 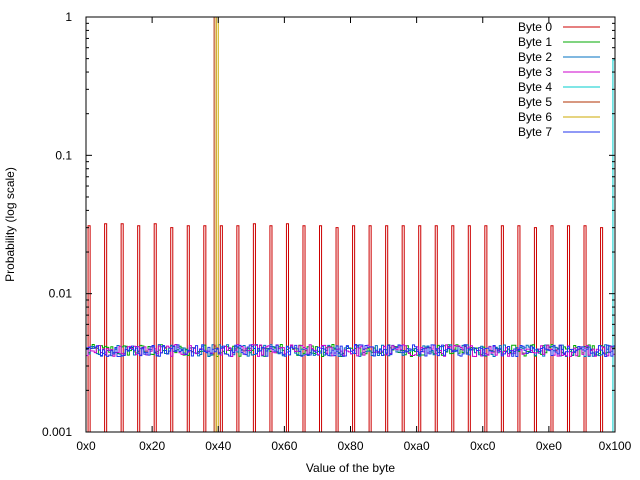 What do you see at coordinates (535, 102) in the screenshot?
I see `legend-label: Byte 5` at bounding box center [535, 102].